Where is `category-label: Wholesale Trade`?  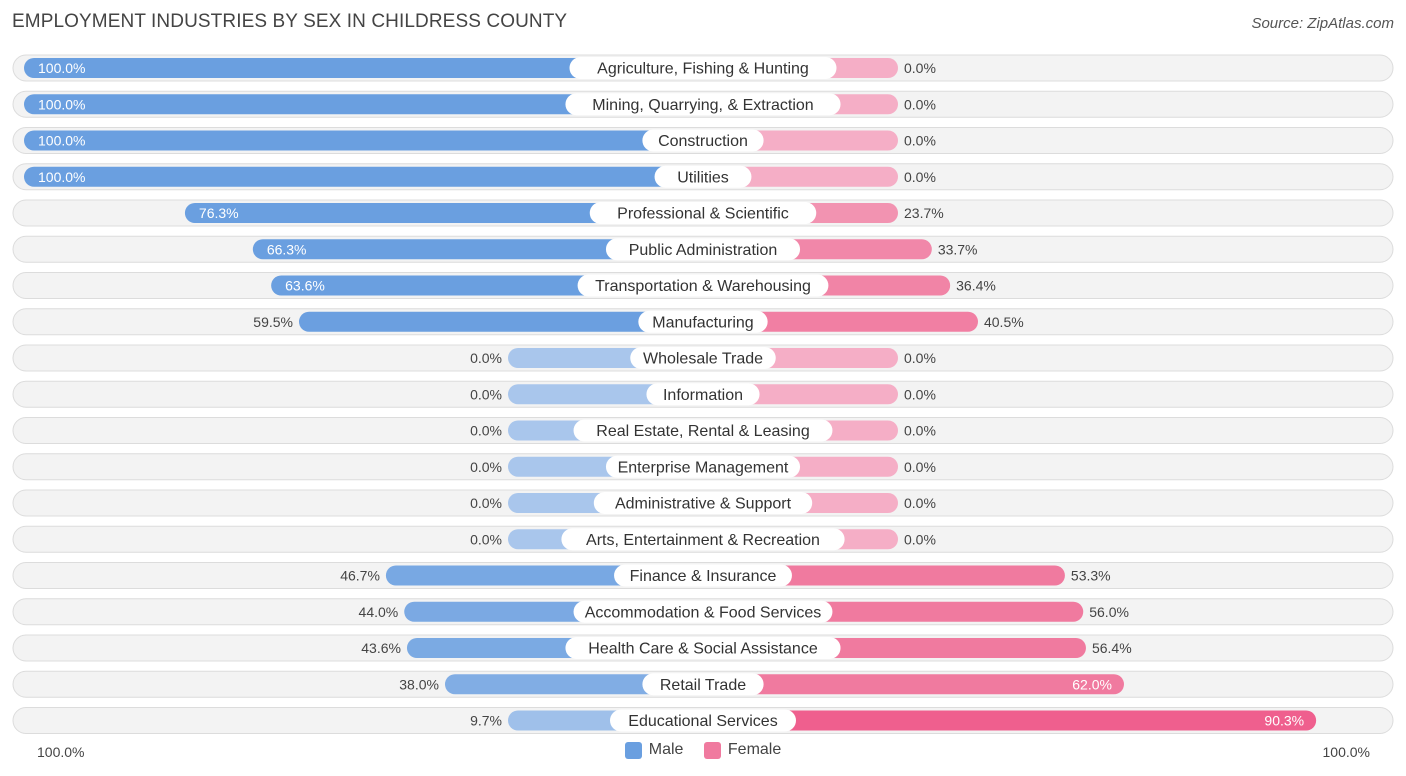 category-label: Wholesale Trade is located at coordinates (703, 359).